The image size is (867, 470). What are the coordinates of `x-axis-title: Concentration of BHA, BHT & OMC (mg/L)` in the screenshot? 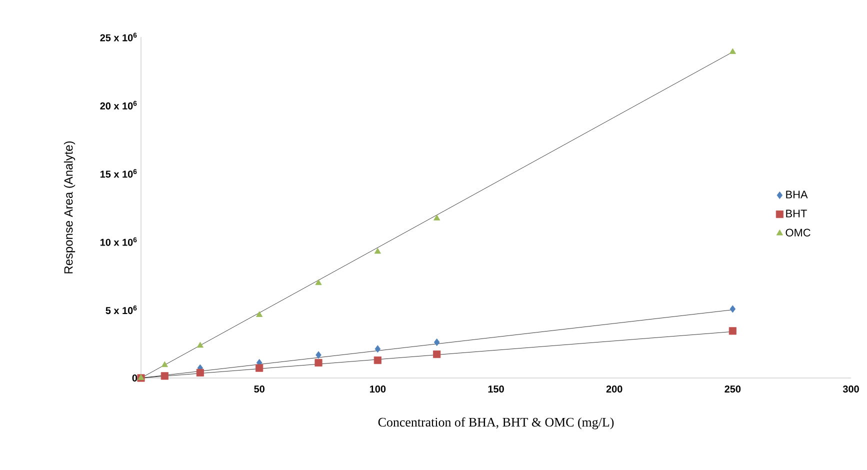 It's located at (496, 423).